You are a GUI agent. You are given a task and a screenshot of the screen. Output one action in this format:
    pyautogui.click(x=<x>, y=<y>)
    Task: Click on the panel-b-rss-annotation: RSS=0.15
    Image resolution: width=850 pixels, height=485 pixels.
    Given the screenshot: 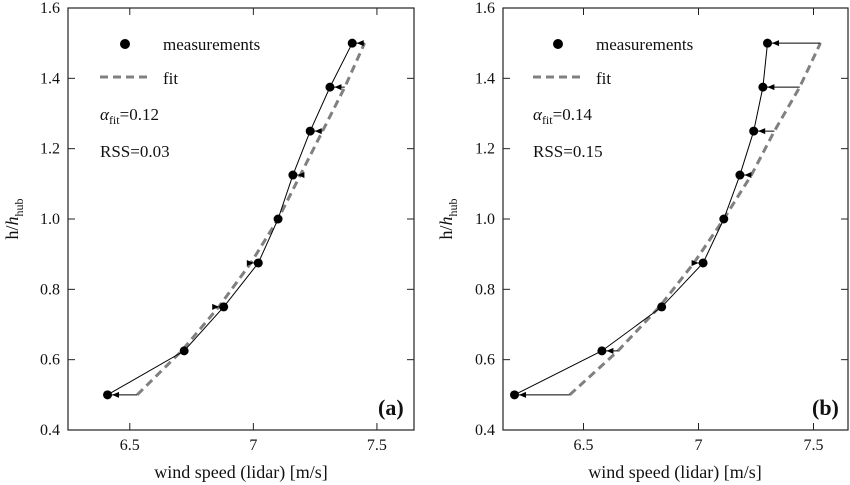 What is the action you would take?
    pyautogui.click(x=568, y=151)
    